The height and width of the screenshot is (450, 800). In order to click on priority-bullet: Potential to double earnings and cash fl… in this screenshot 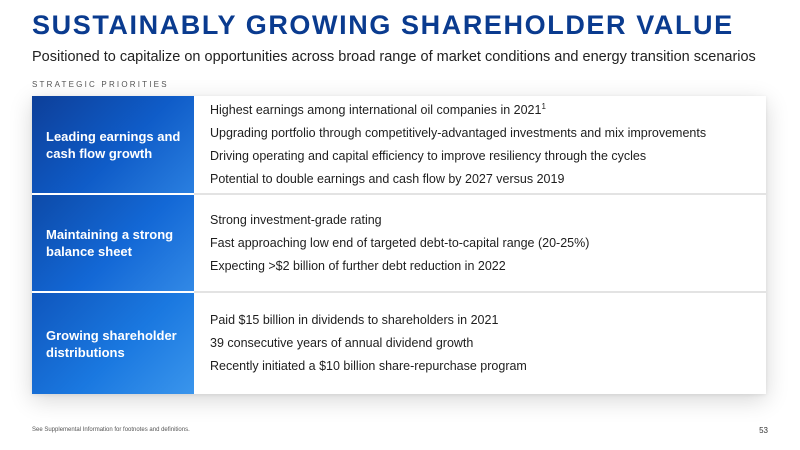, I will do `click(387, 178)`.